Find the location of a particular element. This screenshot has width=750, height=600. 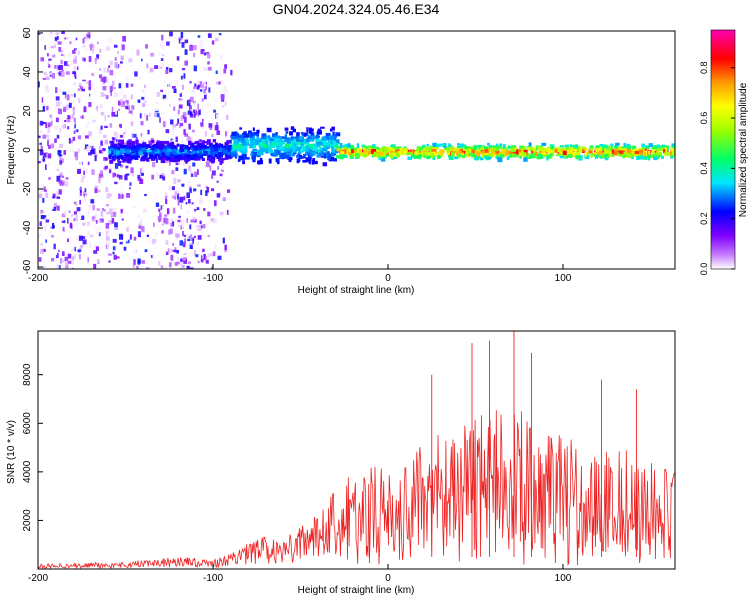

figure-title: GN04.2024.324.05.46.E34 is located at coordinates (356, 9).